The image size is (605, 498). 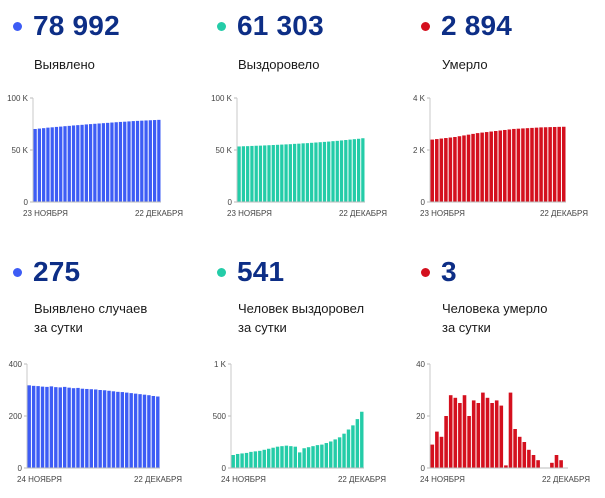 I want to click on recovered-daily-value: 541, so click(x=261, y=271).